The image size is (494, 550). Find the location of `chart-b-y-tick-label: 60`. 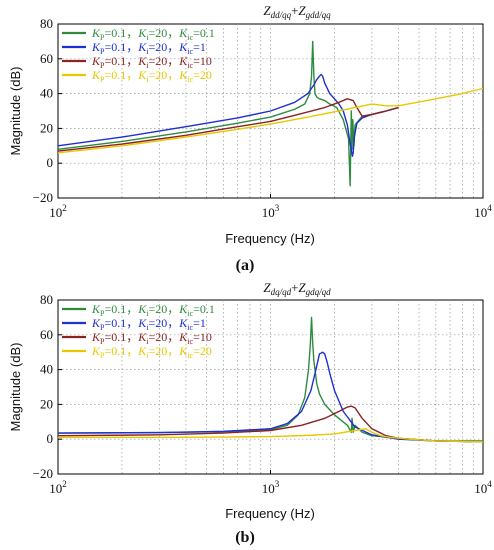

chart-b-y-tick-label: 60 is located at coordinates (46, 334).